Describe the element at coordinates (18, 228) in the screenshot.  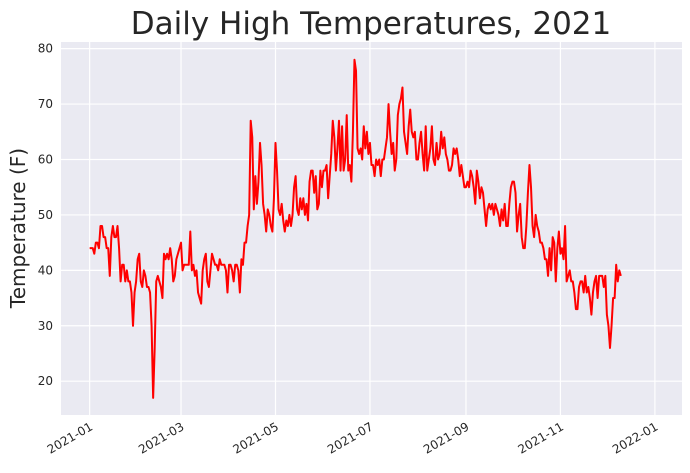
I see `y-axis-label: Temperature (F)` at that location.